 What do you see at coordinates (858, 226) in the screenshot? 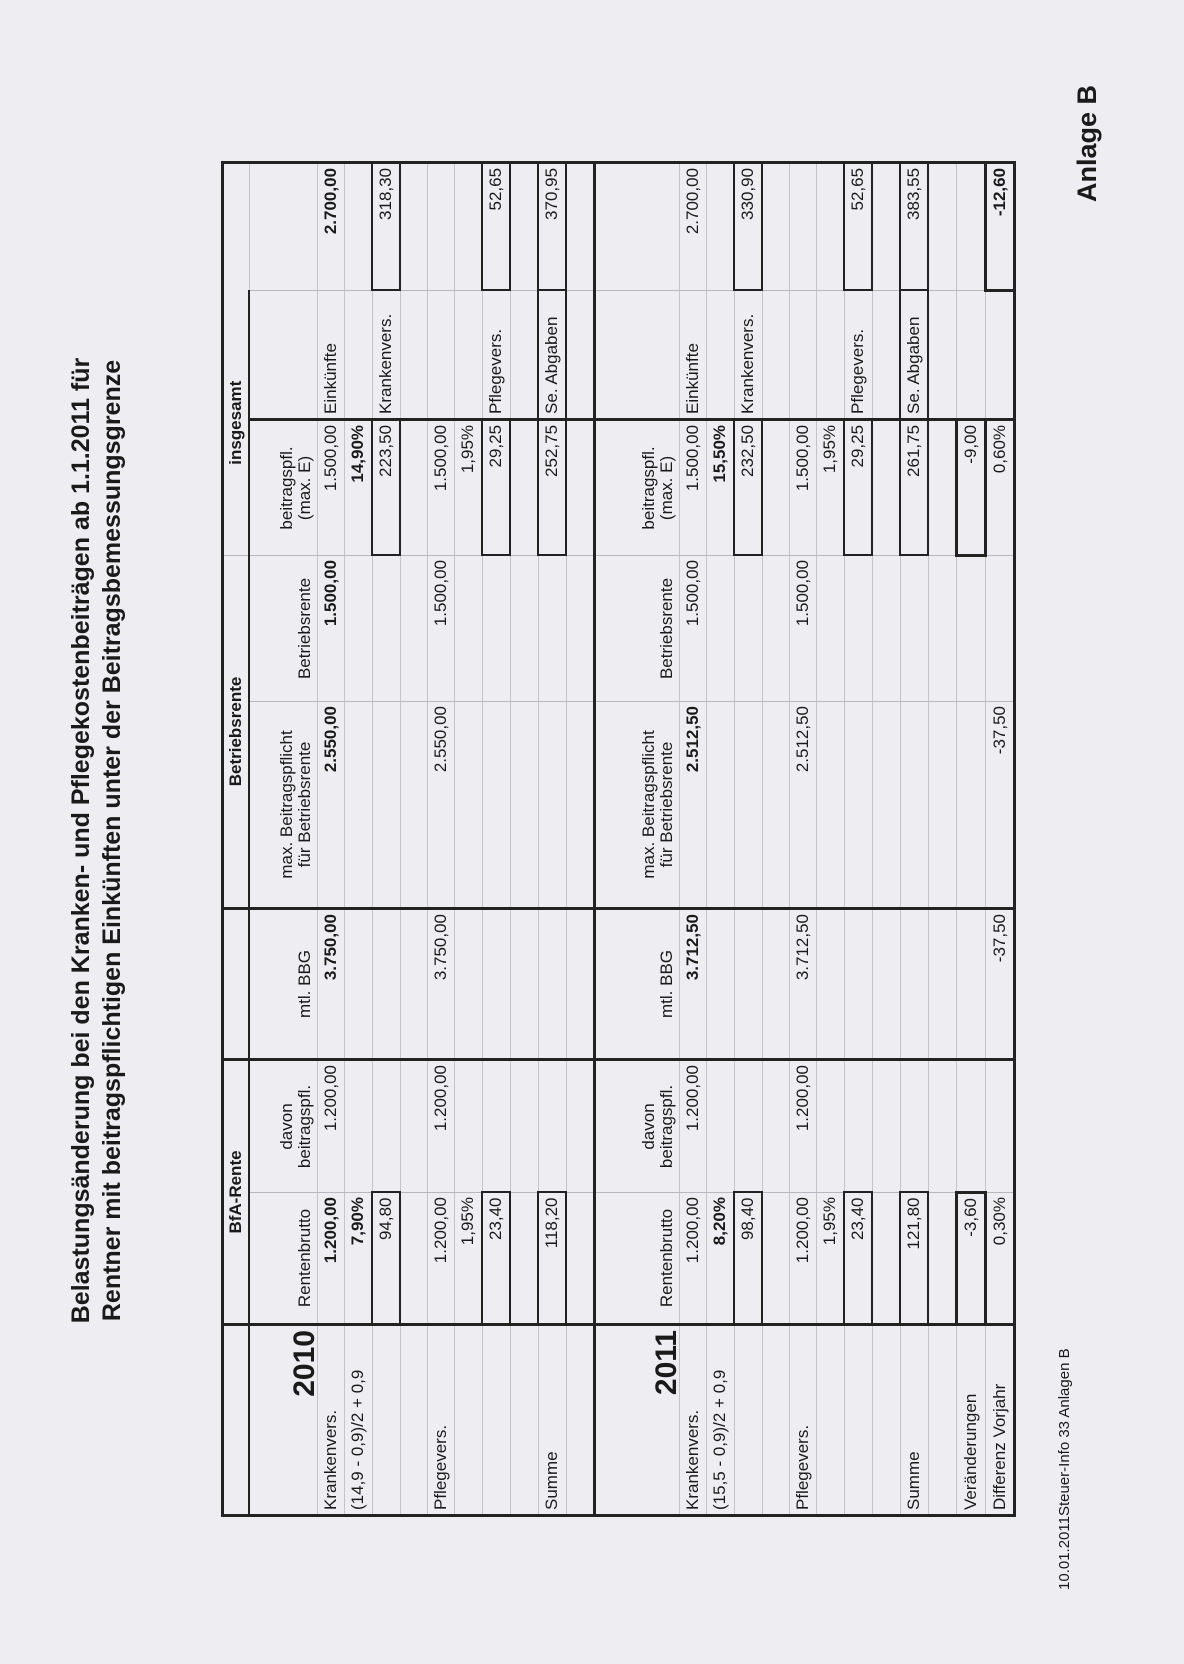
I see `cell-value: 52,65` at bounding box center [858, 226].